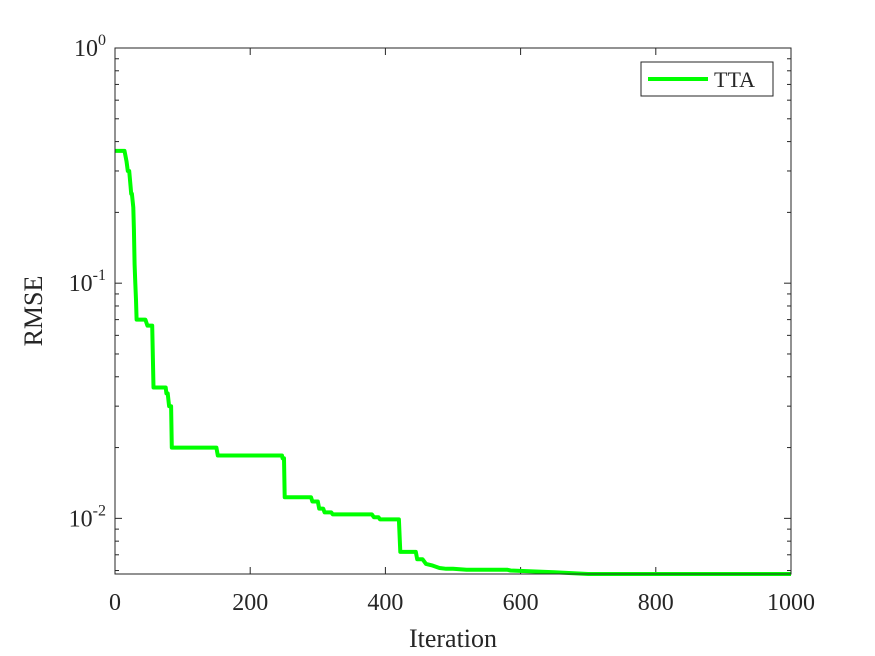  What do you see at coordinates (115, 603) in the screenshot?
I see `x-tick-label: 0` at bounding box center [115, 603].